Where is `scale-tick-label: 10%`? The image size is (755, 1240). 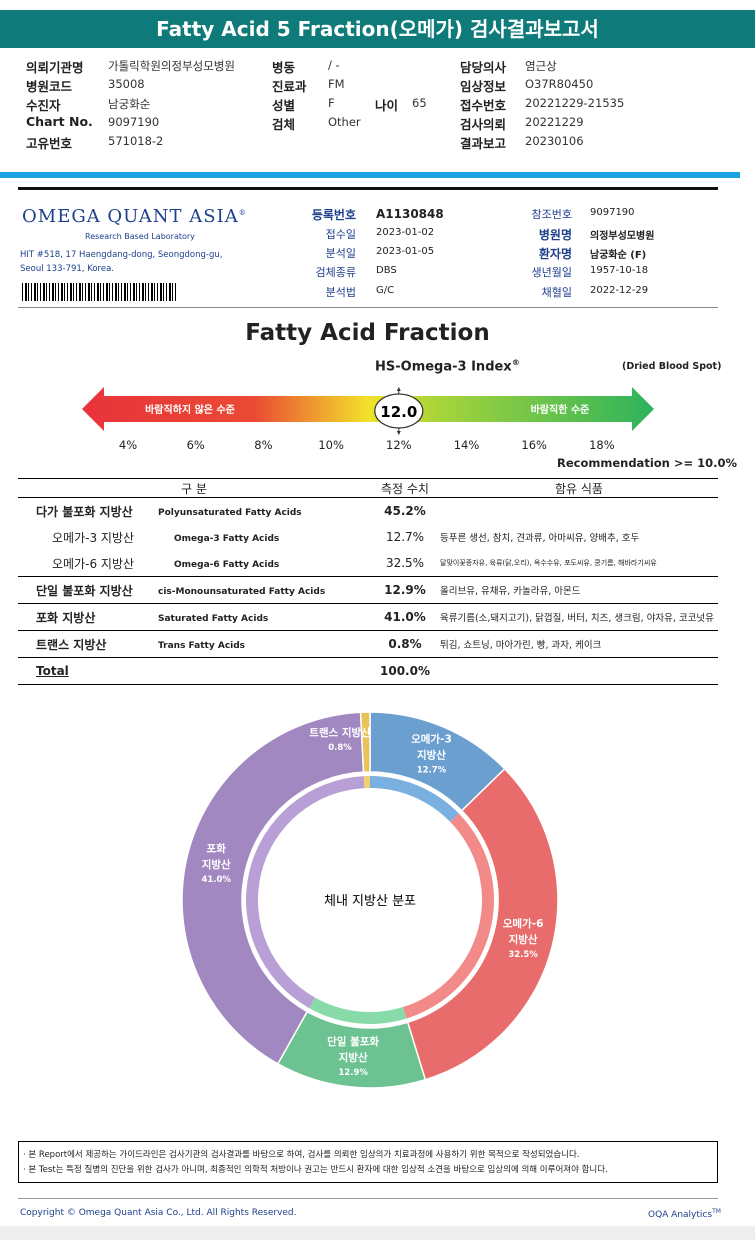
scale-tick-label: 10% is located at coordinates (331, 445).